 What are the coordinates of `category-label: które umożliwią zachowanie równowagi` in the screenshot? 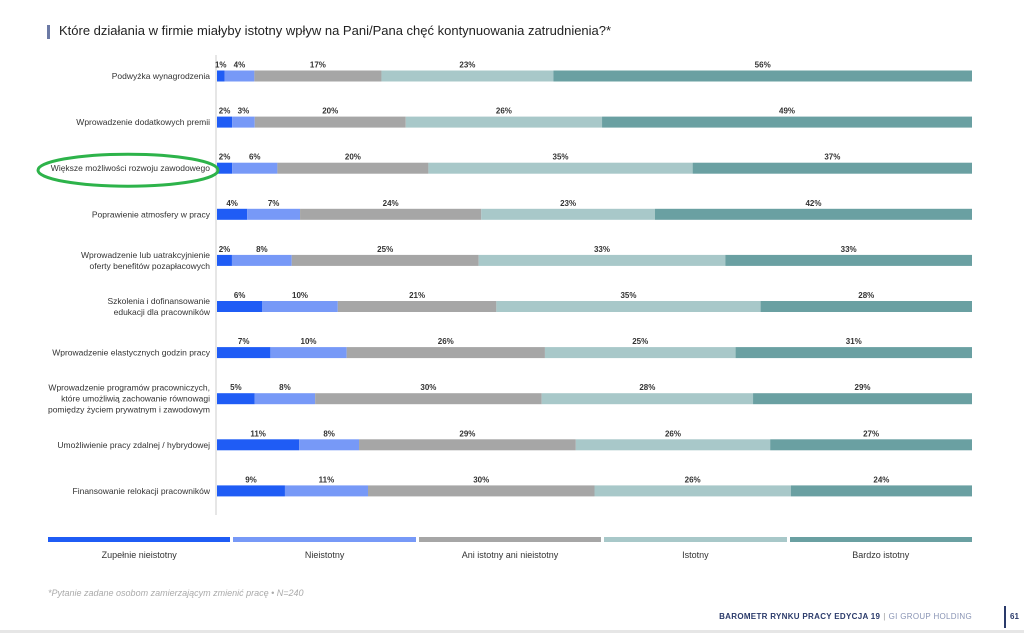 It's located at (135, 399).